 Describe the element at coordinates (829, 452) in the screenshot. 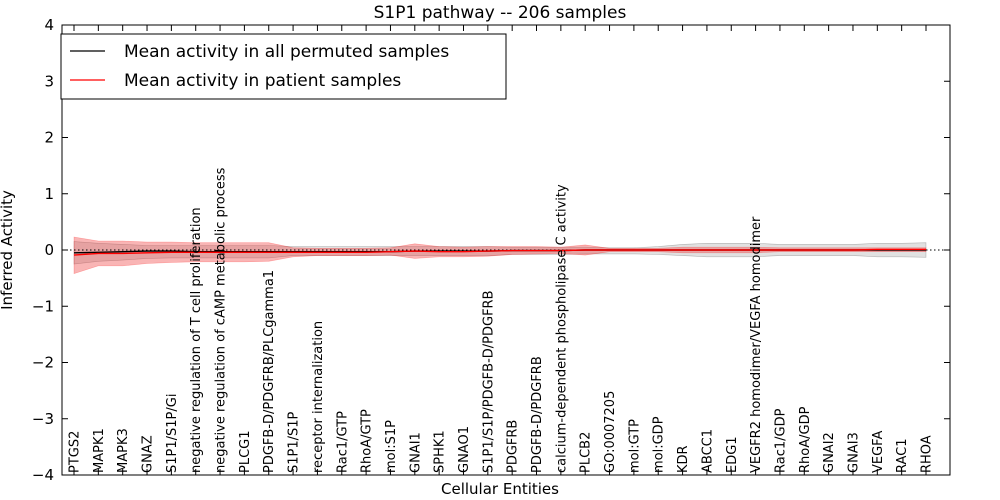

I see `xtick-label: GNAI2` at that location.